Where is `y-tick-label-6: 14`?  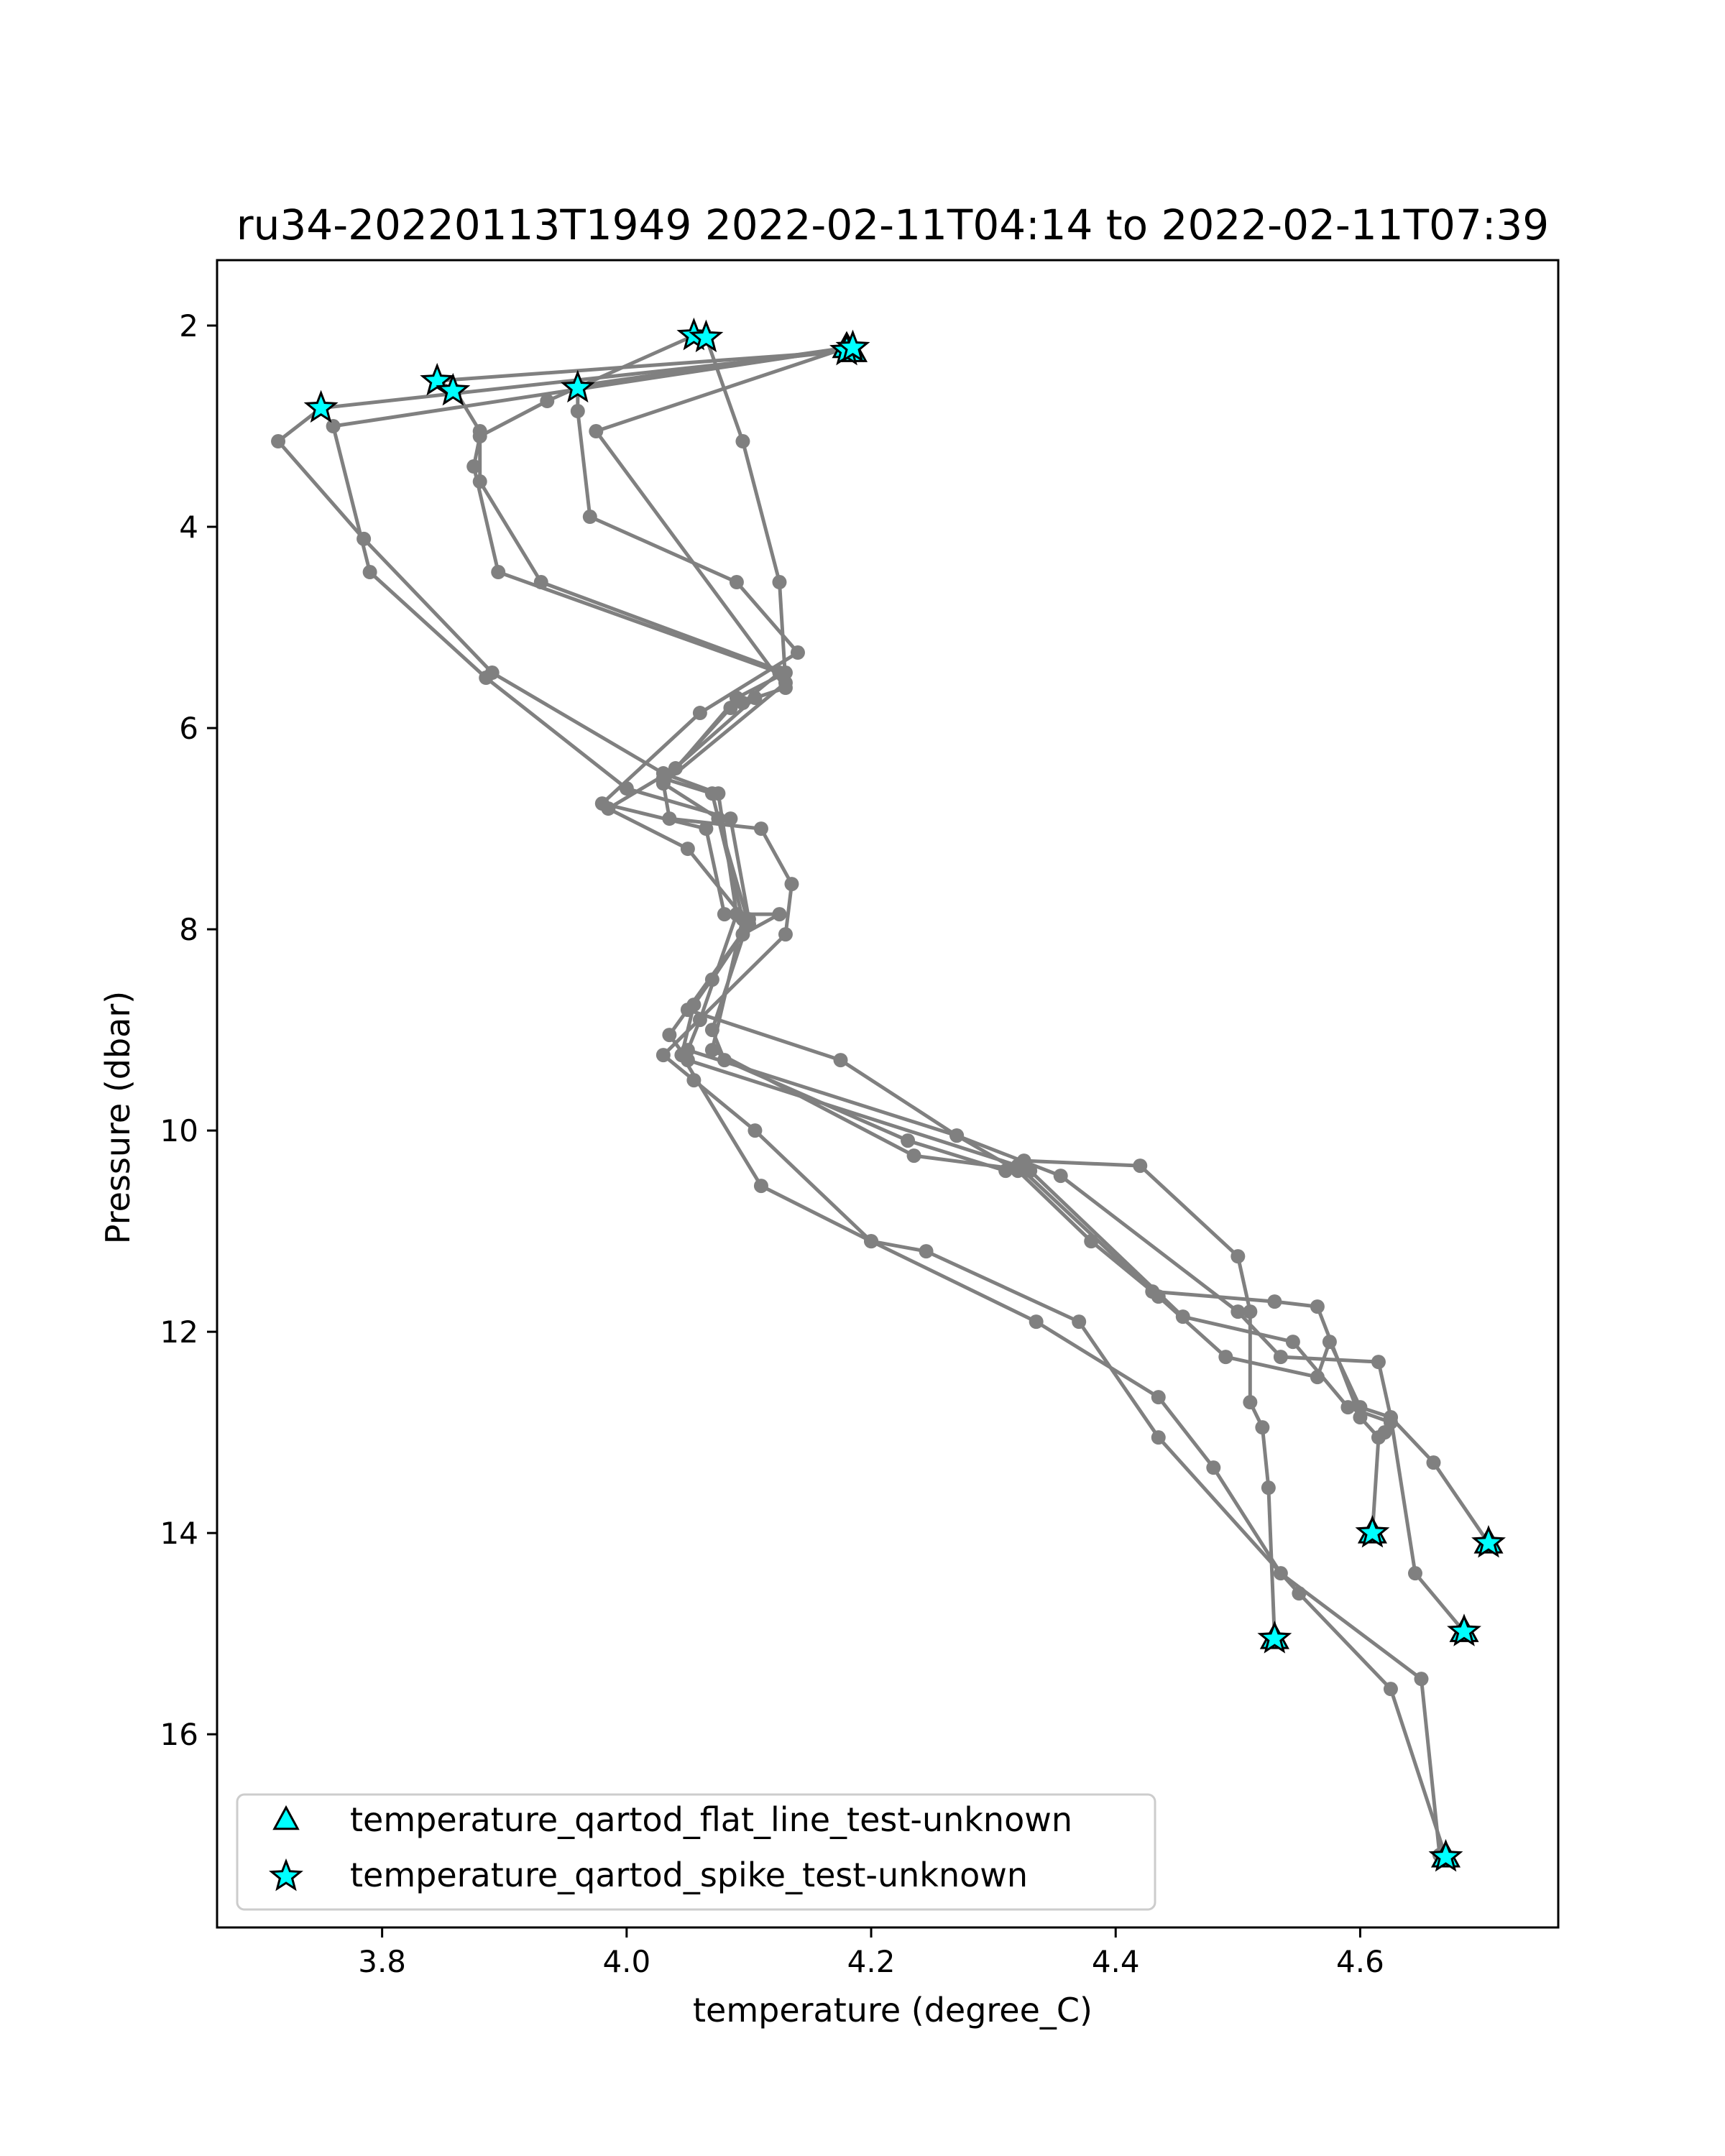
y-tick-label-6: 14 is located at coordinates (179, 1533).